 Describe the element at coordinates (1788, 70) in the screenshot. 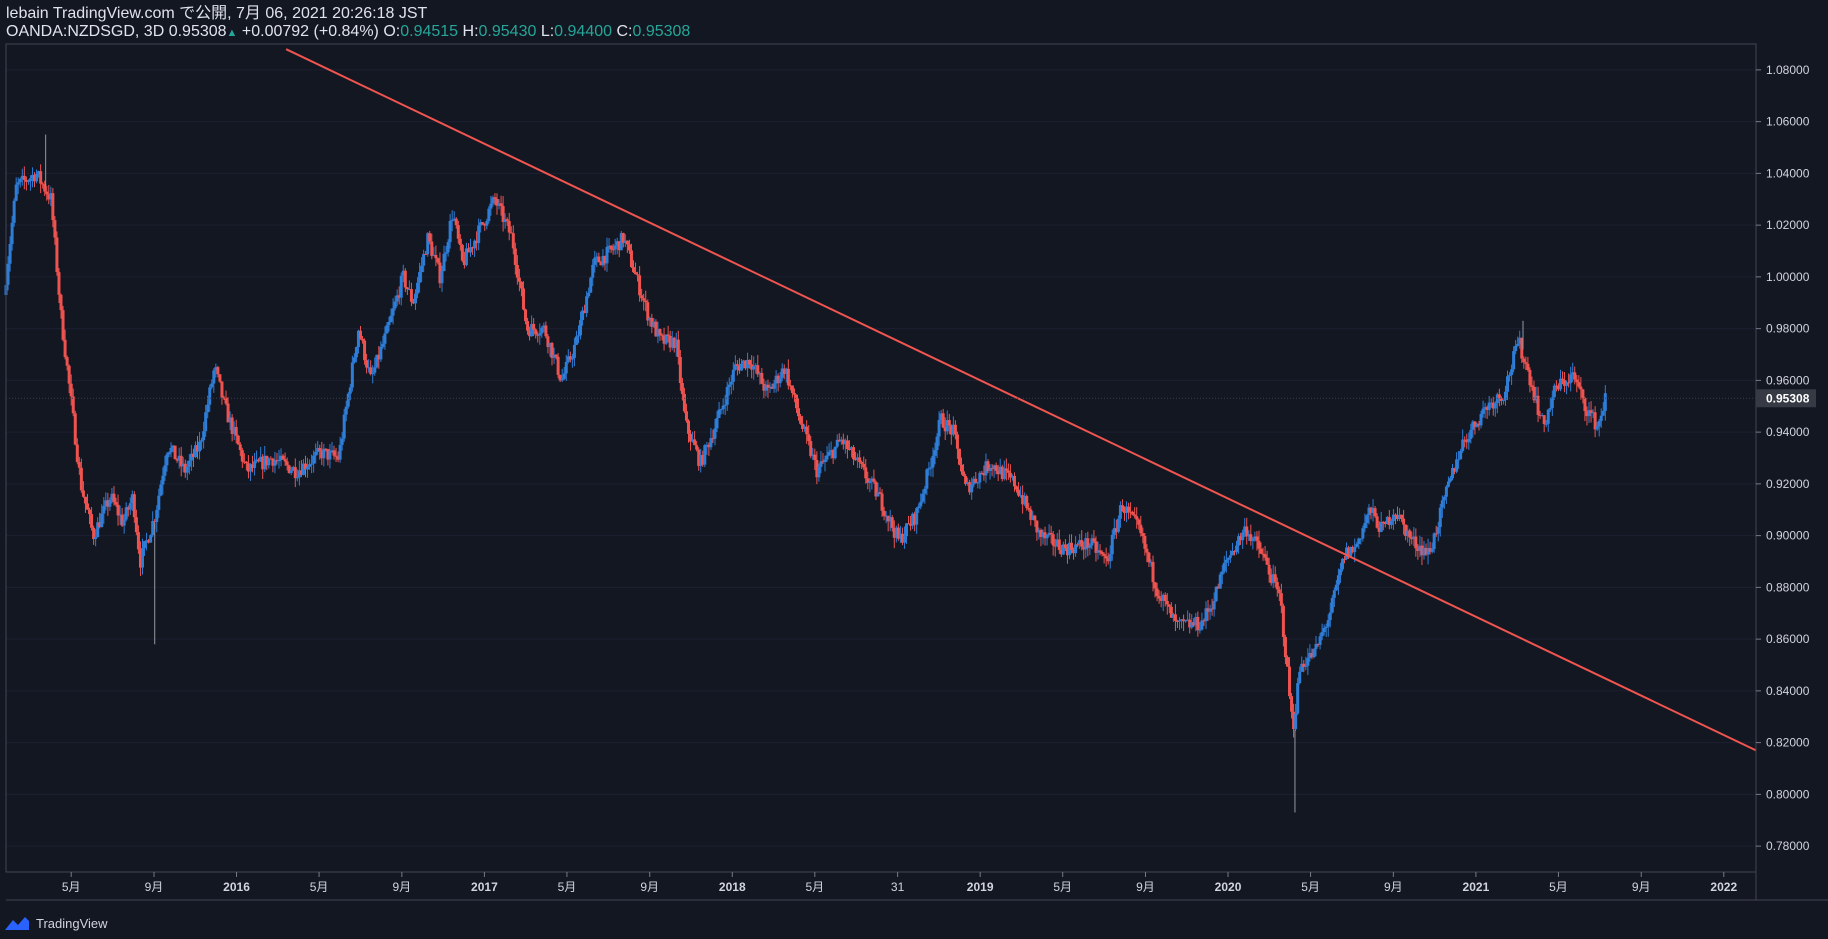

I see `price-tick-label: 1.08000` at that location.